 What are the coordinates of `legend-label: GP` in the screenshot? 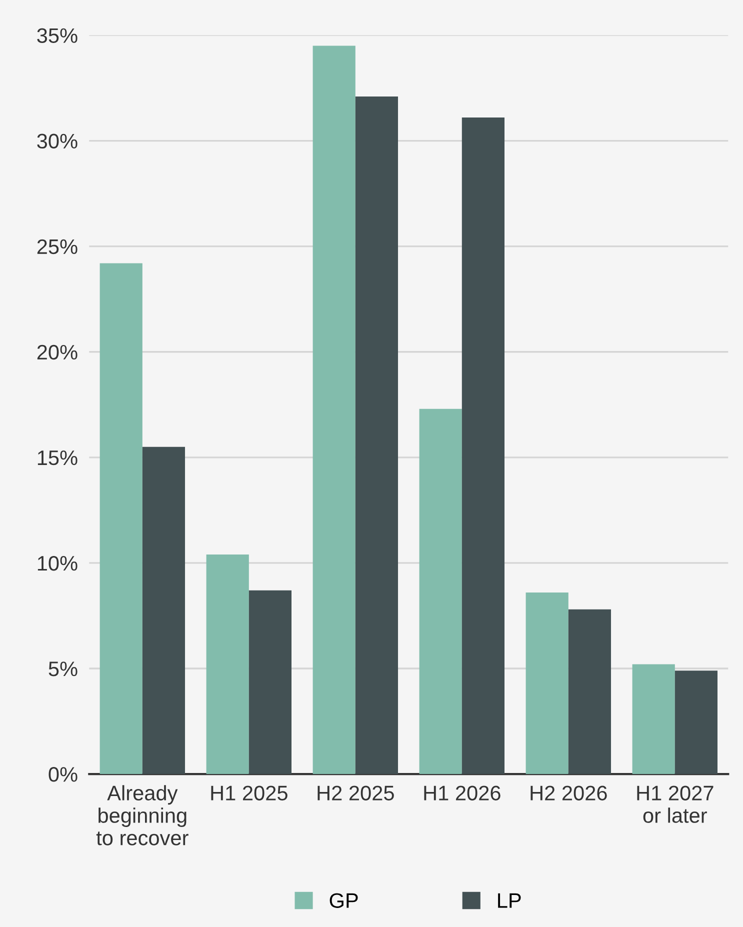 It's located at (344, 900).